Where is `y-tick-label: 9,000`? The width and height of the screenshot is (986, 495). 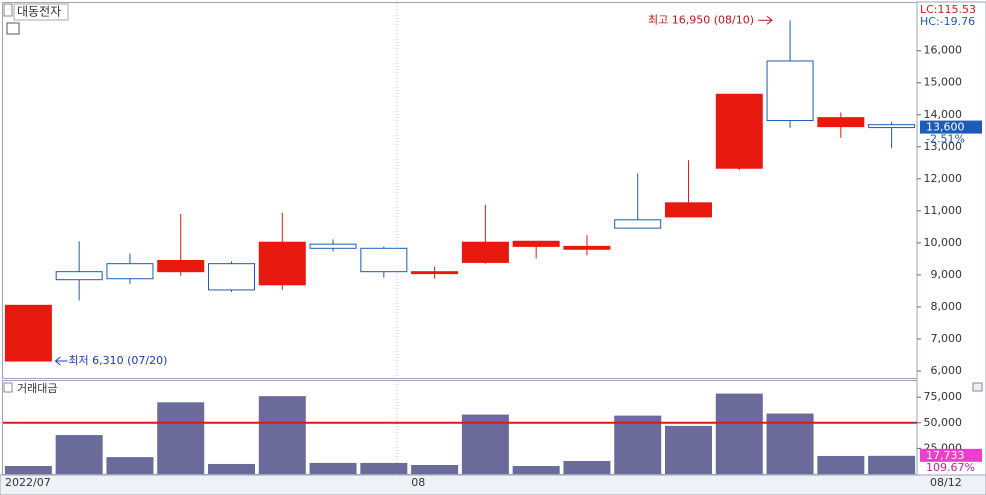
y-tick-label: 9,000 is located at coordinates (947, 274).